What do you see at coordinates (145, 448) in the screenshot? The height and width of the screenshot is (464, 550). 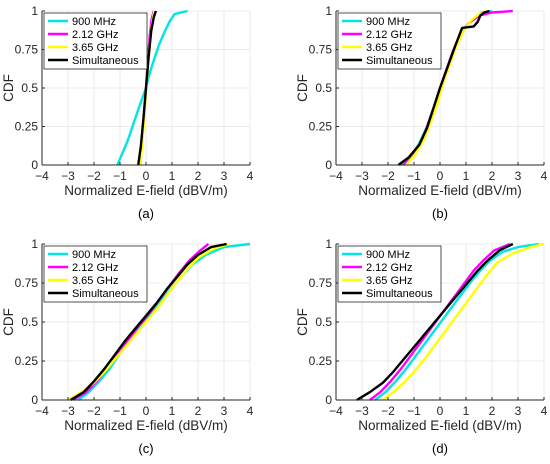 I see `panel-label: (c)` at bounding box center [145, 448].